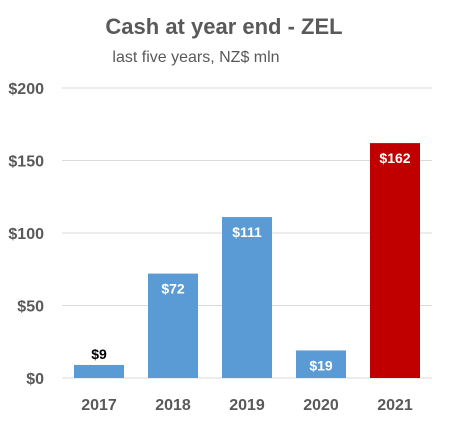 The height and width of the screenshot is (421, 449). What do you see at coordinates (247, 232) in the screenshot?
I see `data-label-2019: $111` at bounding box center [247, 232].